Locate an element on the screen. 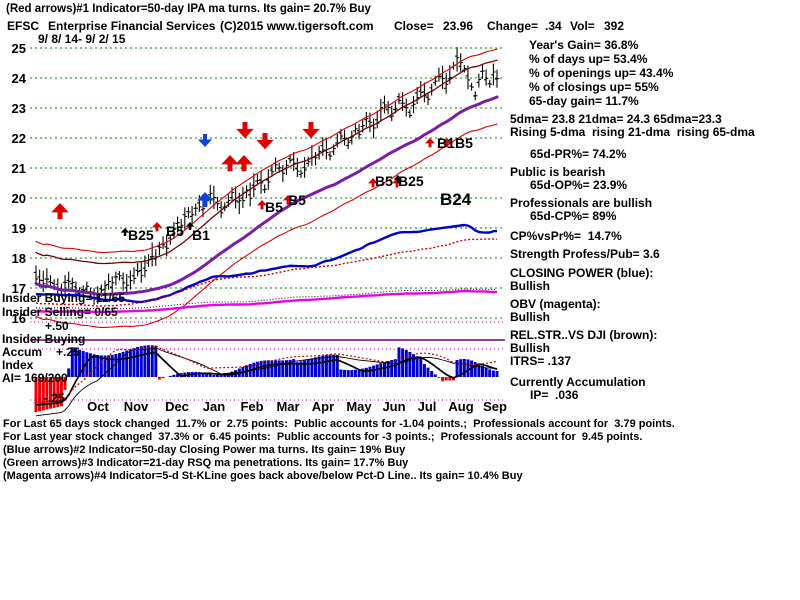 The height and width of the screenshot is (600, 800). stat-itrs: ITRS= .137 is located at coordinates (541, 361).